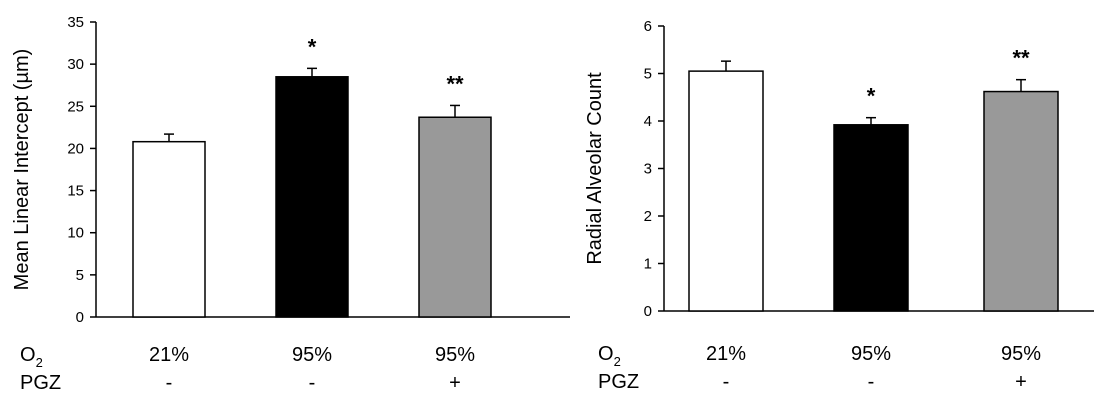 The height and width of the screenshot is (396, 1096). Describe the element at coordinates (75, 233) in the screenshot. I see `y-tick-label: 10` at that location.